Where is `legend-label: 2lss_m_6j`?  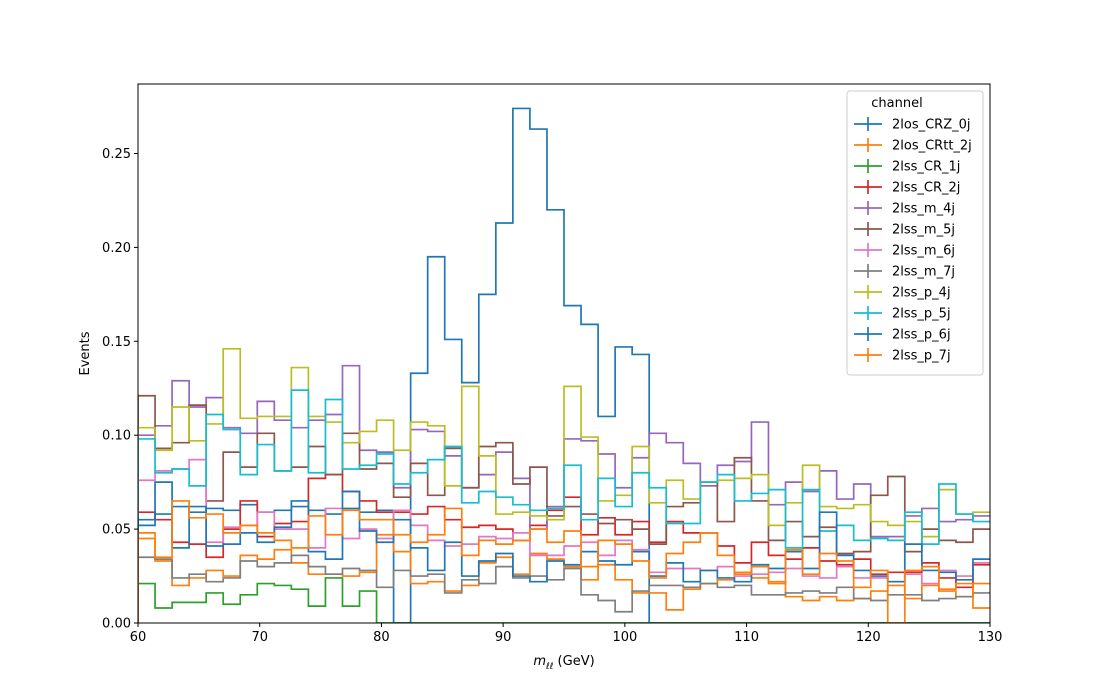
legend-label: 2lss_m_6j is located at coordinates (923, 251).